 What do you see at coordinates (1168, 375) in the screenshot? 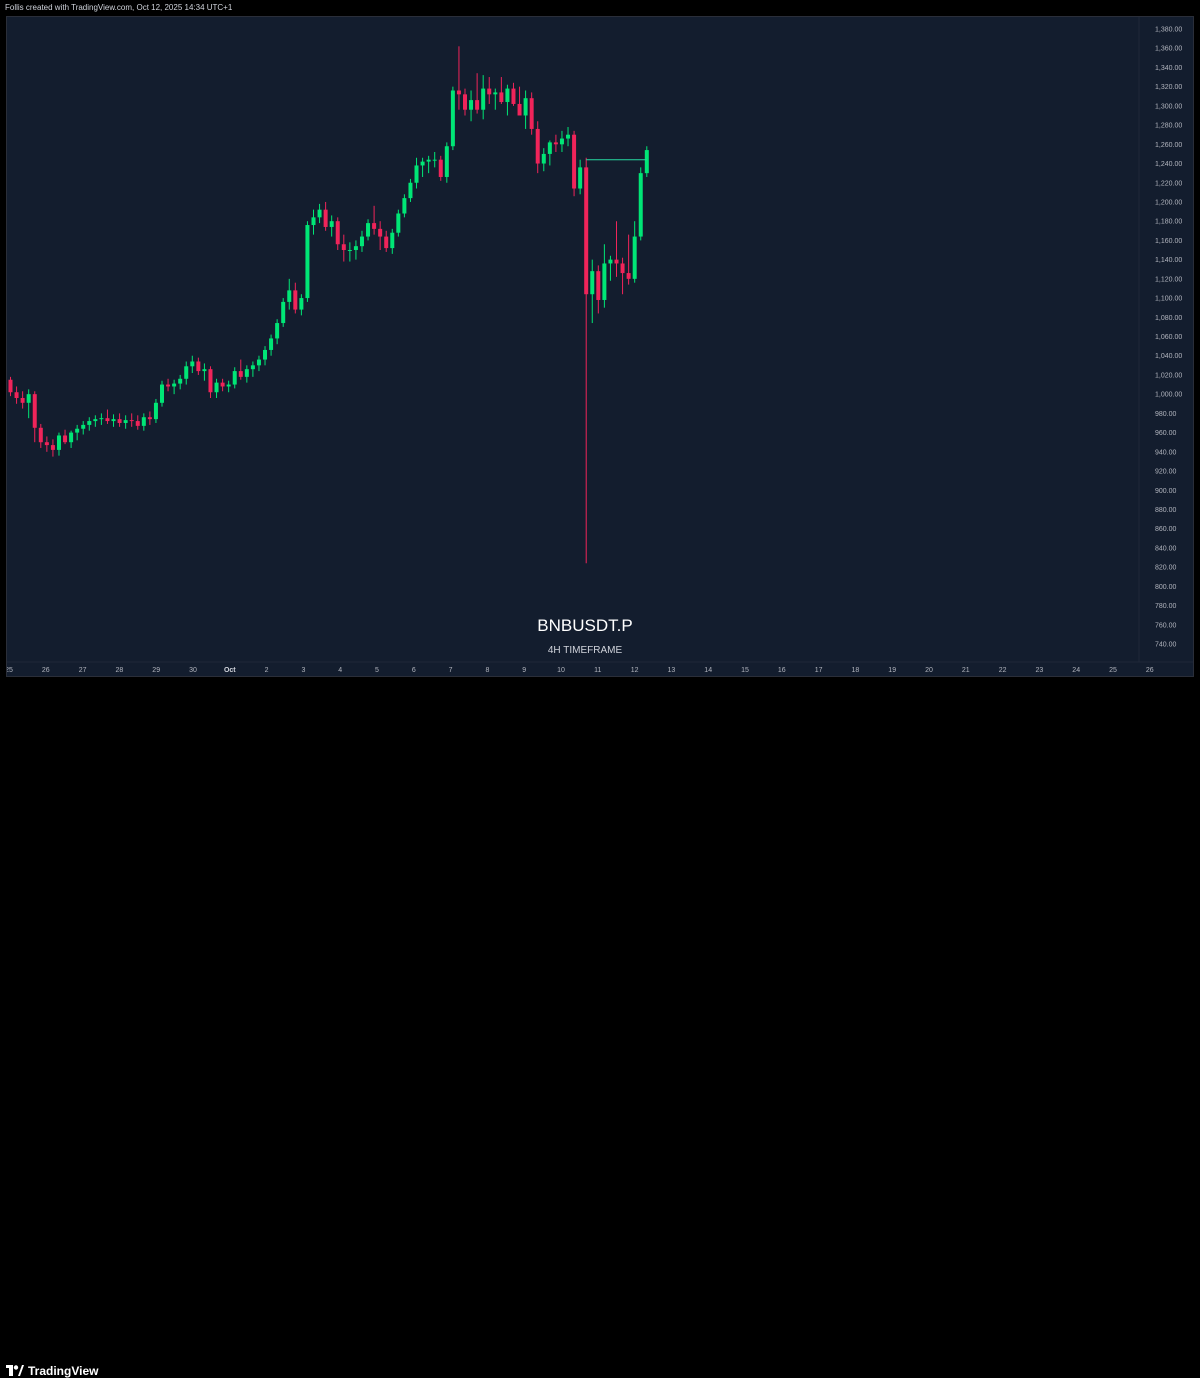
I see `price-tick-label: 1,020.00` at bounding box center [1168, 375].